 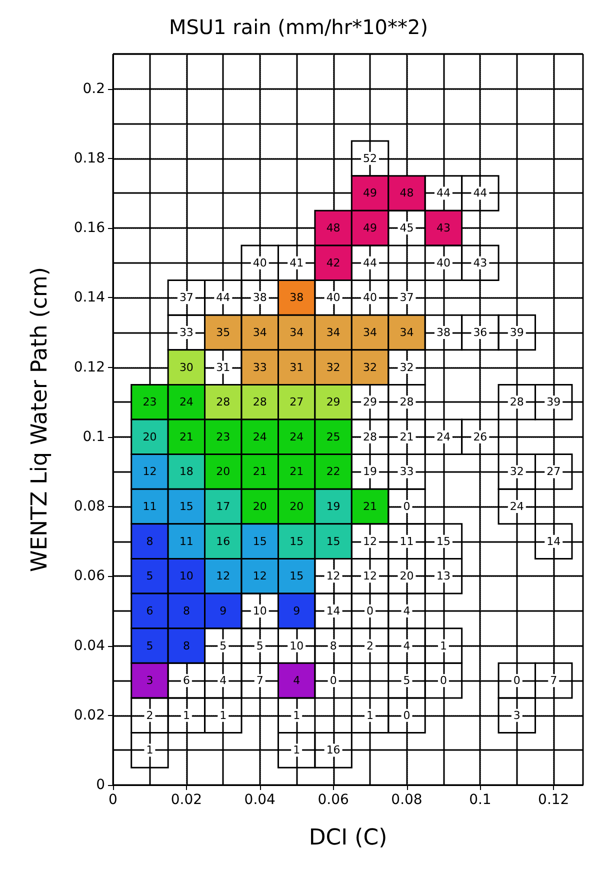 I want to click on y-axis-title: WENTZ Liq Water Path (cm), so click(x=40, y=419).